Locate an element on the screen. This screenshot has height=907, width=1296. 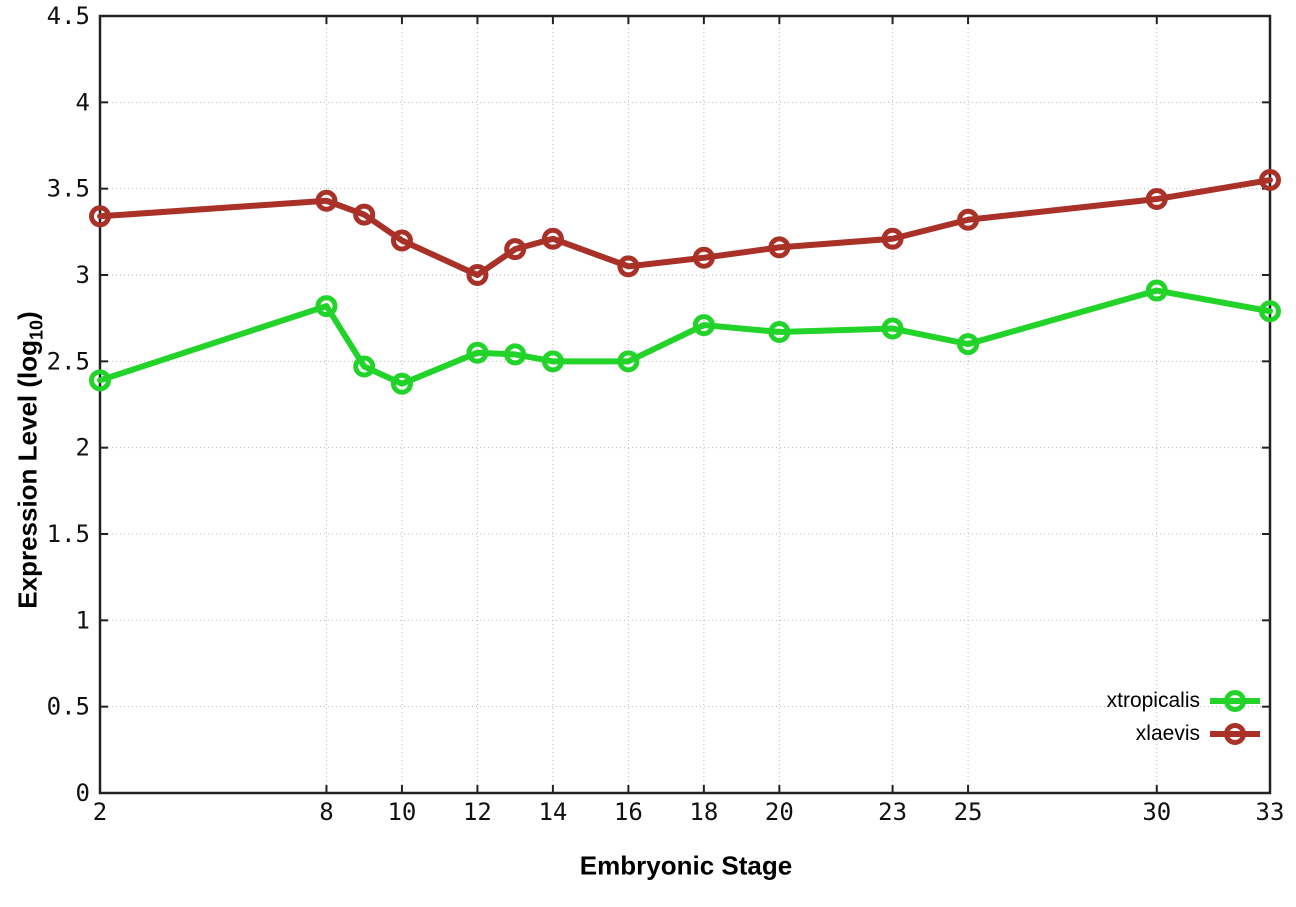
y-tick-label: 1 is located at coordinates (83, 620).